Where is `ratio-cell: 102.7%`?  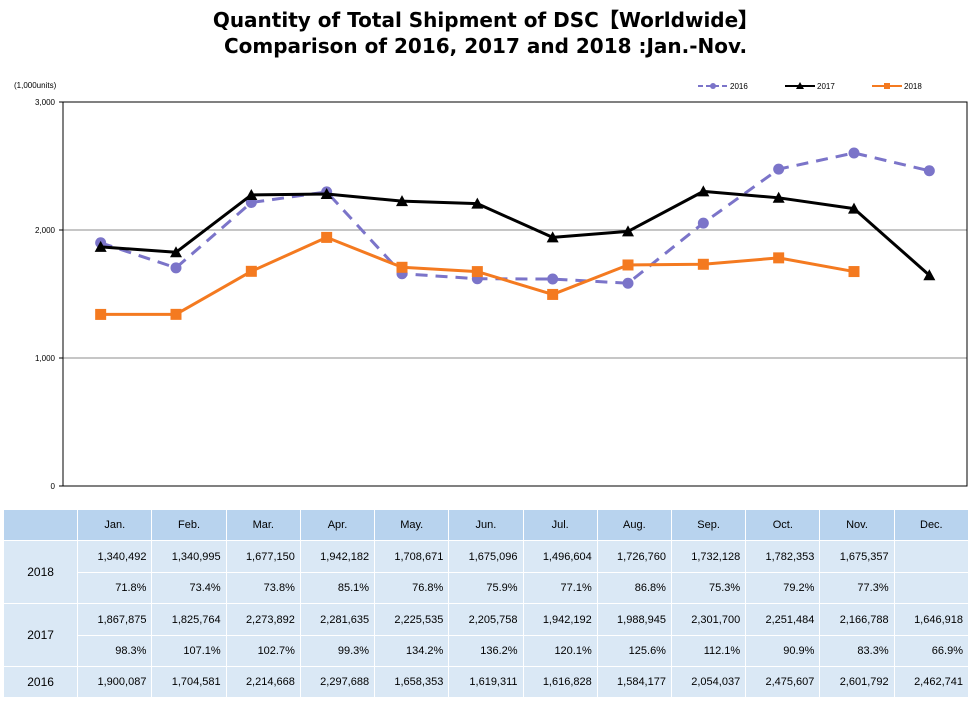
ratio-cell: 102.7% is located at coordinates (263, 651).